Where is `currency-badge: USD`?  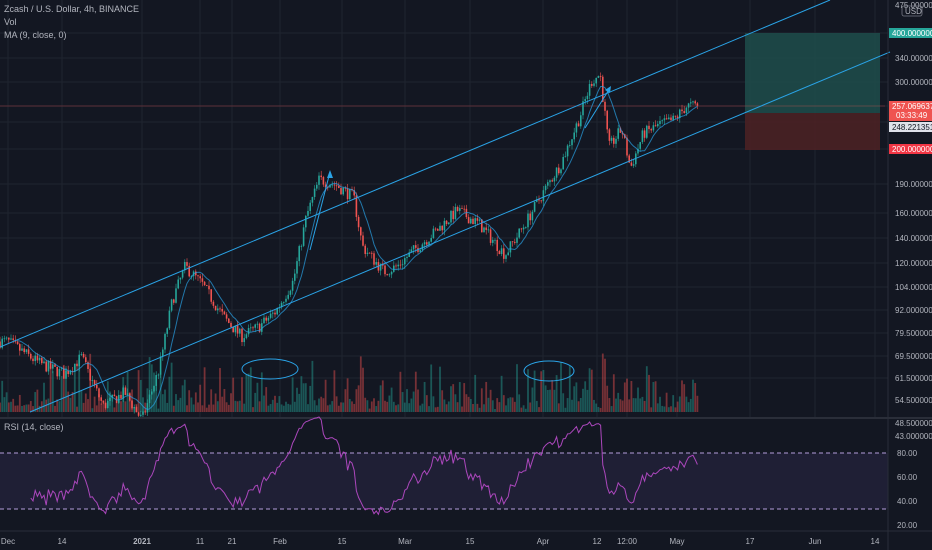 currency-badge: USD is located at coordinates (912, 11).